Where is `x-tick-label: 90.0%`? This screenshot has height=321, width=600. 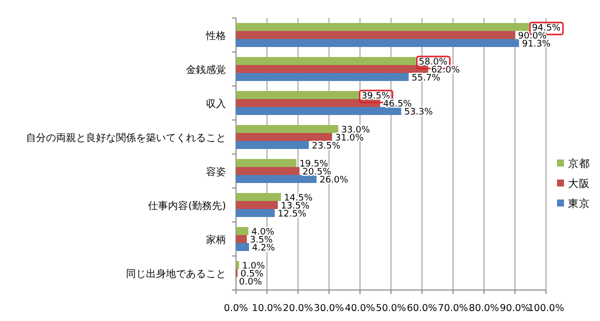
x-tick-label: 90.0% is located at coordinates (515, 308).